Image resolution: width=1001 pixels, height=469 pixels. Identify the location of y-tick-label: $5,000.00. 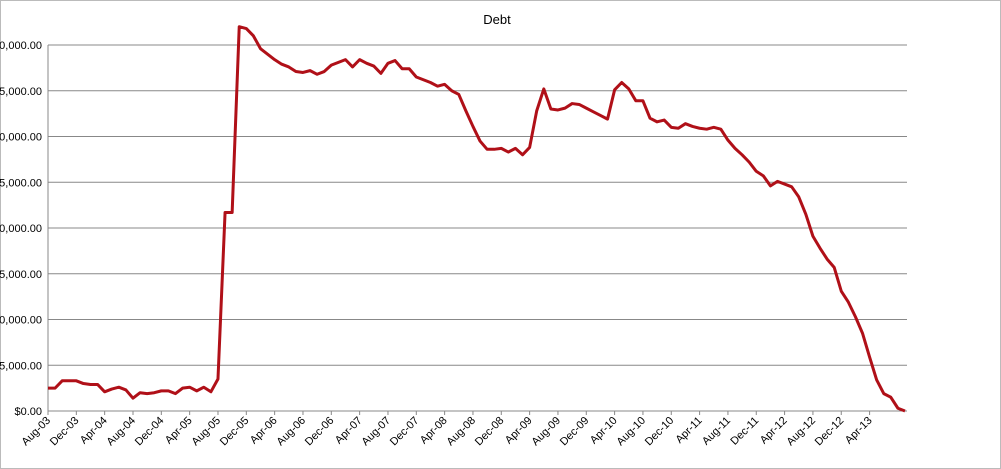
(21, 366).